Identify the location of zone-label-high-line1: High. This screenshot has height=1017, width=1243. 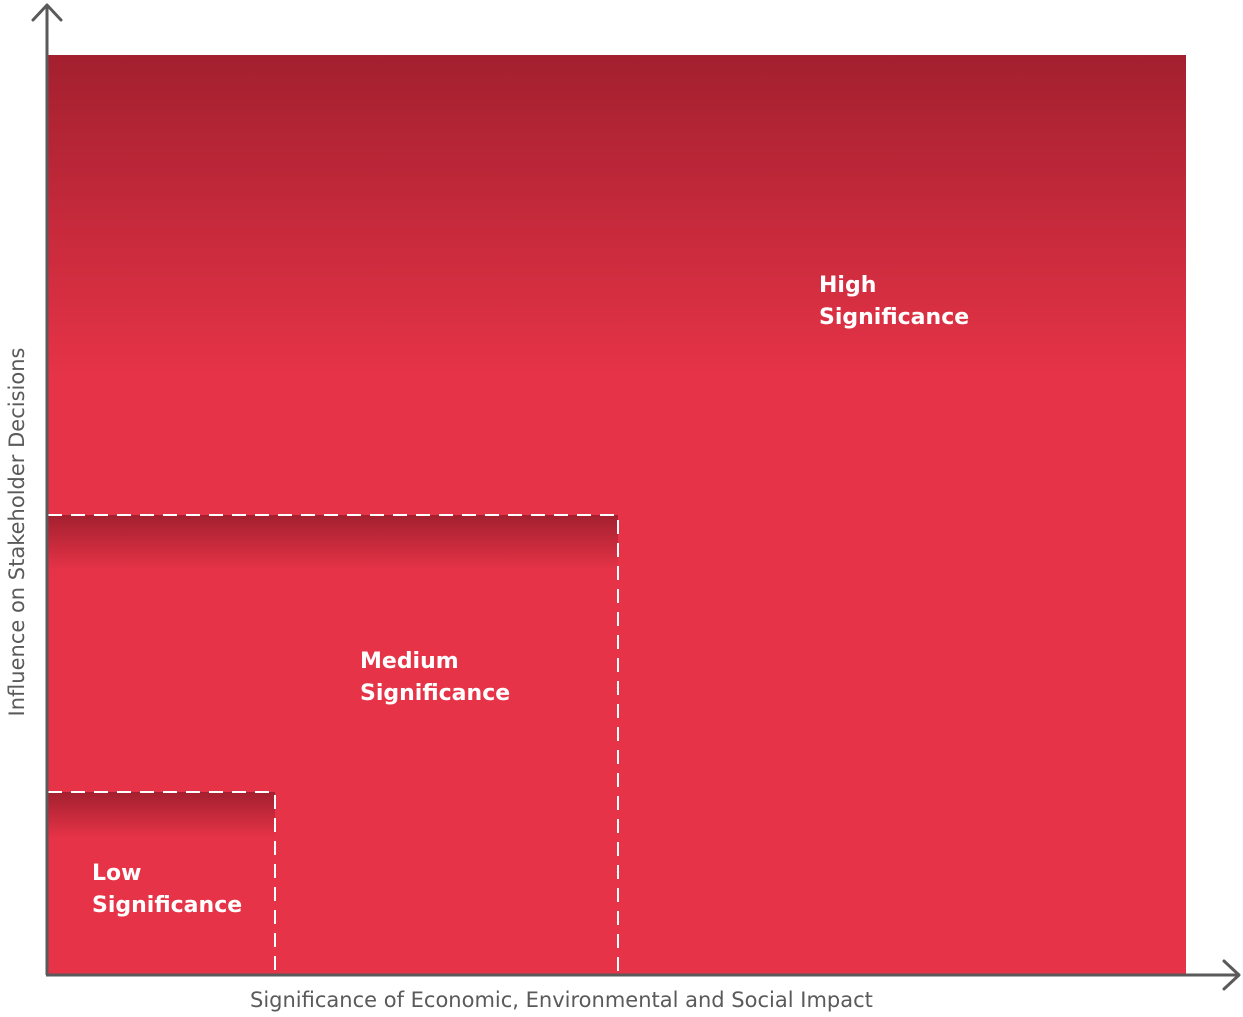
(848, 285).